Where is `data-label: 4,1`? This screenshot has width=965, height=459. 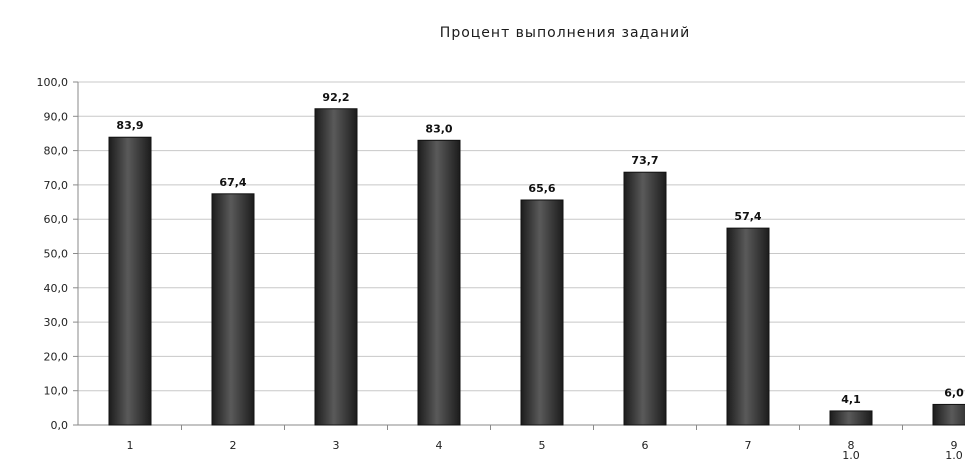
data-label: 4,1 is located at coordinates (851, 399).